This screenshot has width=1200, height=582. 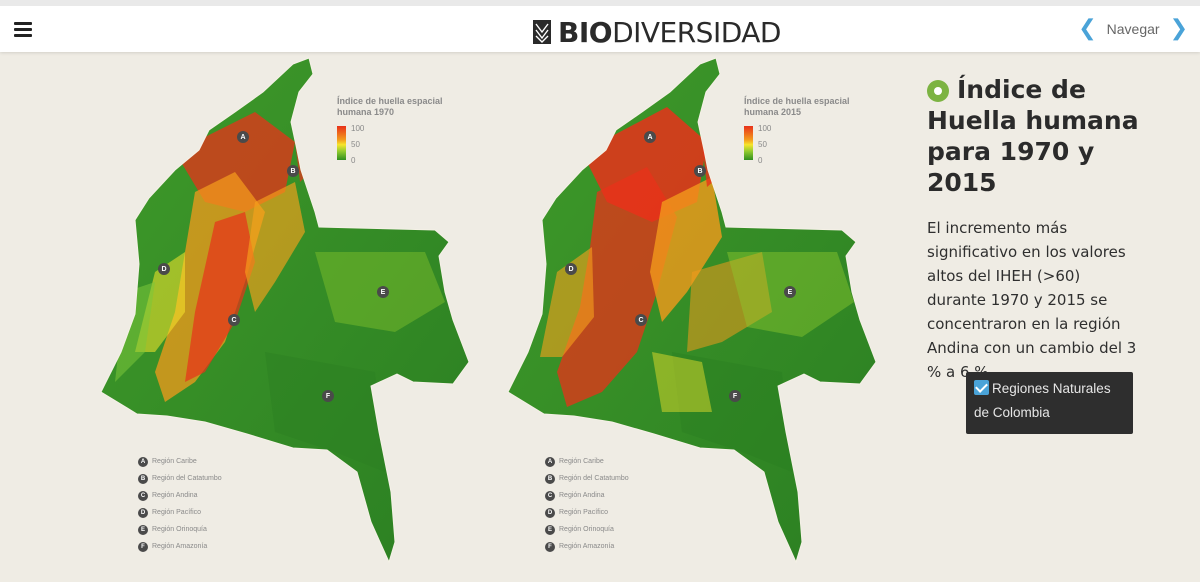 I want to click on chevron-right-icon: ❯, so click(x=1178, y=28).